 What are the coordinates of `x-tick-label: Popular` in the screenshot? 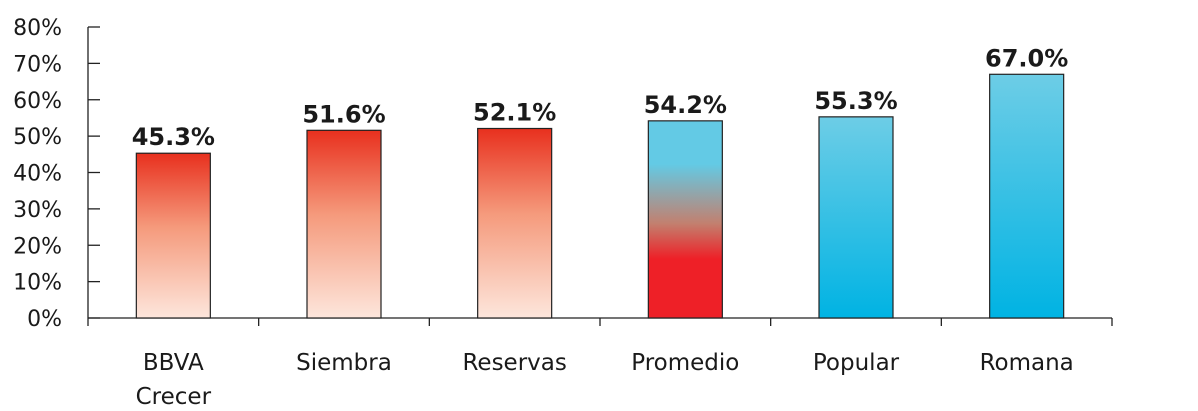 It's located at (856, 363).